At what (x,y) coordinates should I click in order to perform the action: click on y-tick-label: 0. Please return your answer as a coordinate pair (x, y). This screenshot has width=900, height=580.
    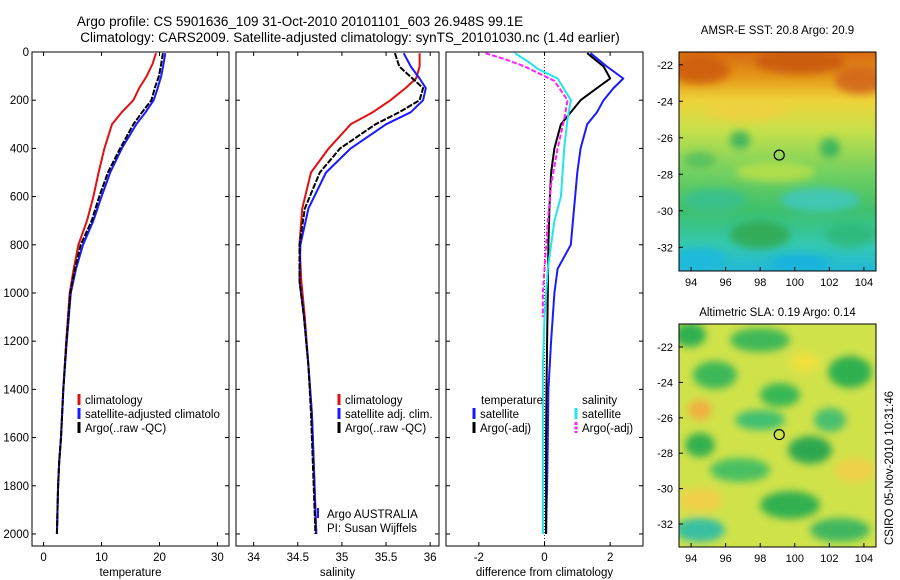
    Looking at the image, I should click on (26, 53).